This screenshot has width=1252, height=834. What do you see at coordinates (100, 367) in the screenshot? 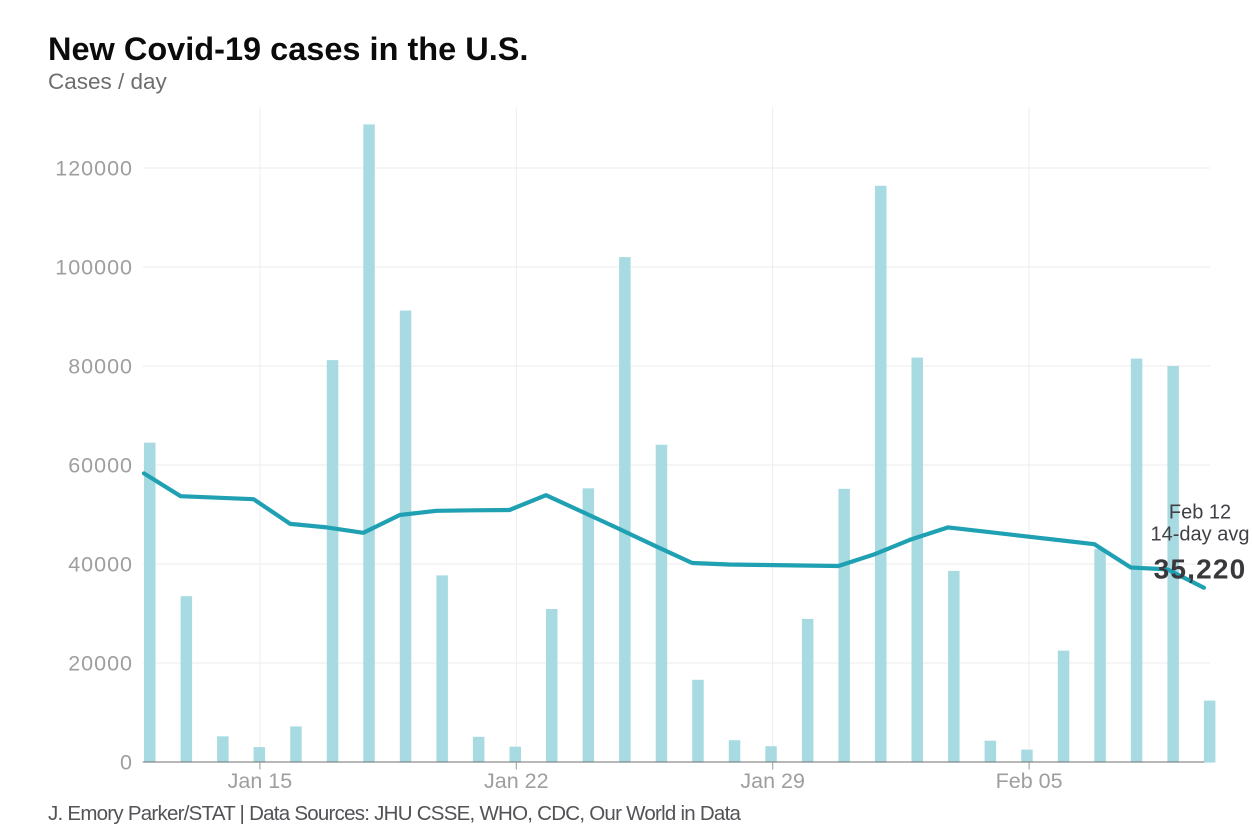
I see `svg-text: 80000` at bounding box center [100, 367].